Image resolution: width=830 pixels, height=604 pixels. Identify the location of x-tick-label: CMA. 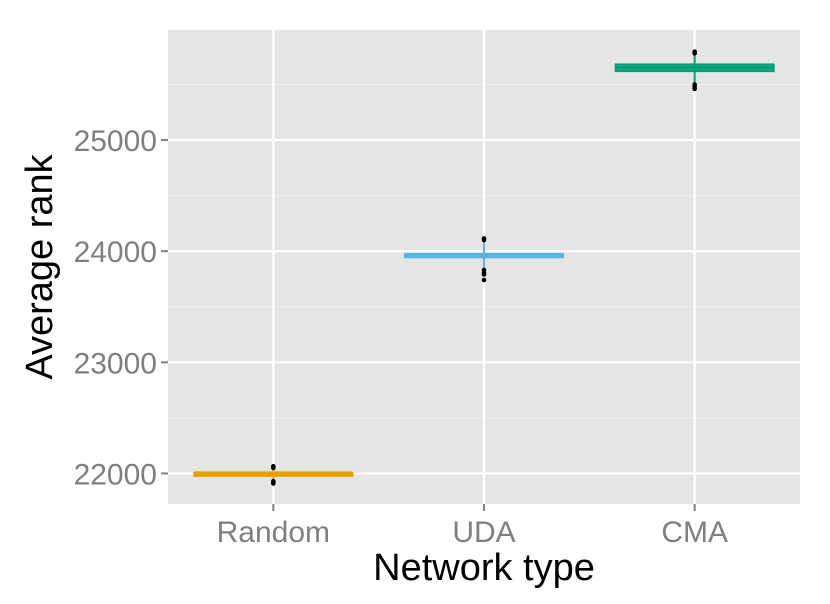
(694, 532).